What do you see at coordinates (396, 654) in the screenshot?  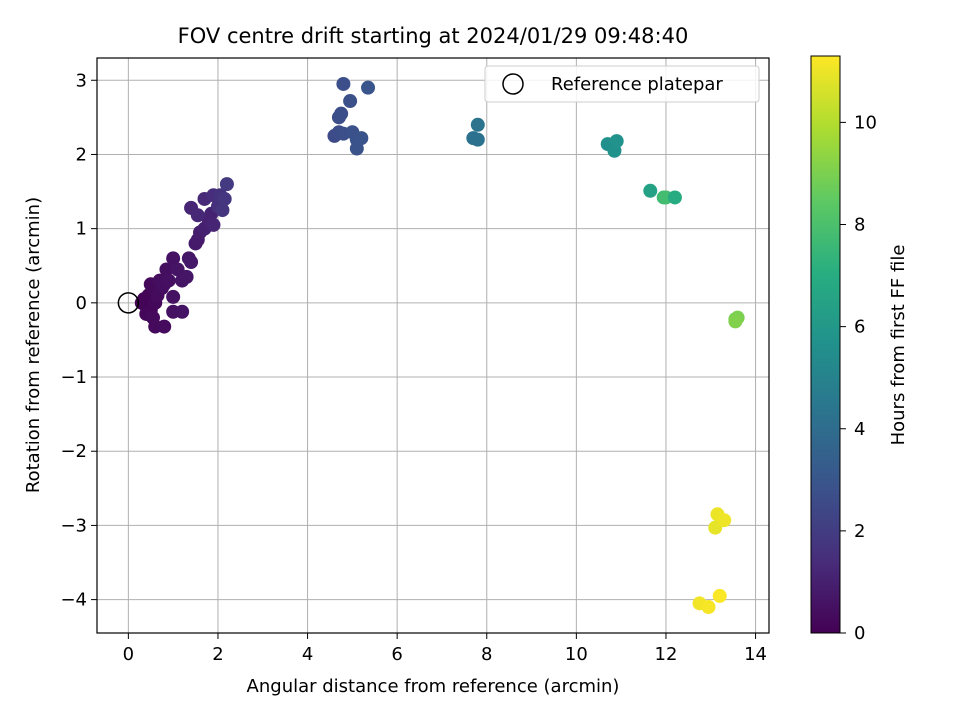 I see `x-tick-label: 6` at bounding box center [396, 654].